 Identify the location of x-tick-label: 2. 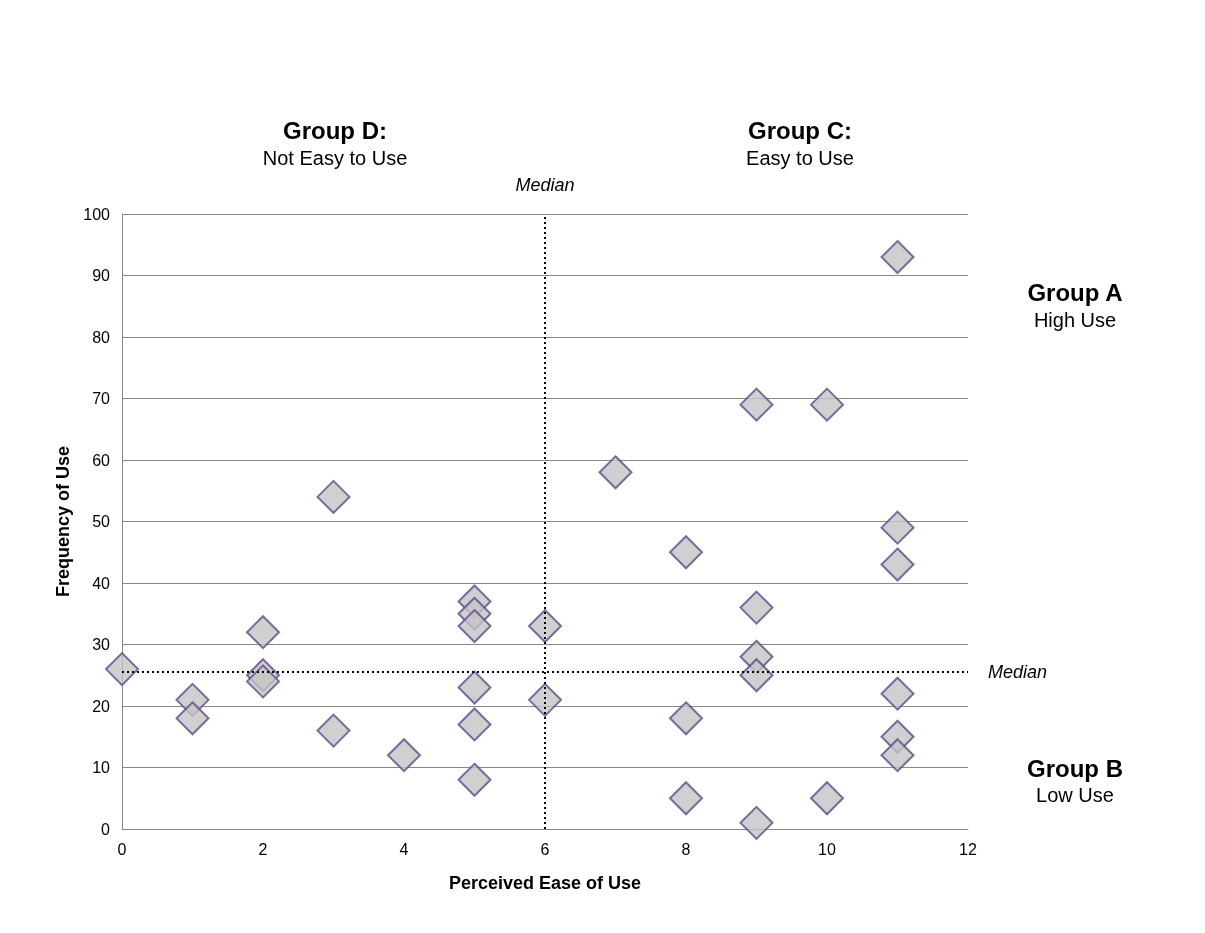
(263, 849).